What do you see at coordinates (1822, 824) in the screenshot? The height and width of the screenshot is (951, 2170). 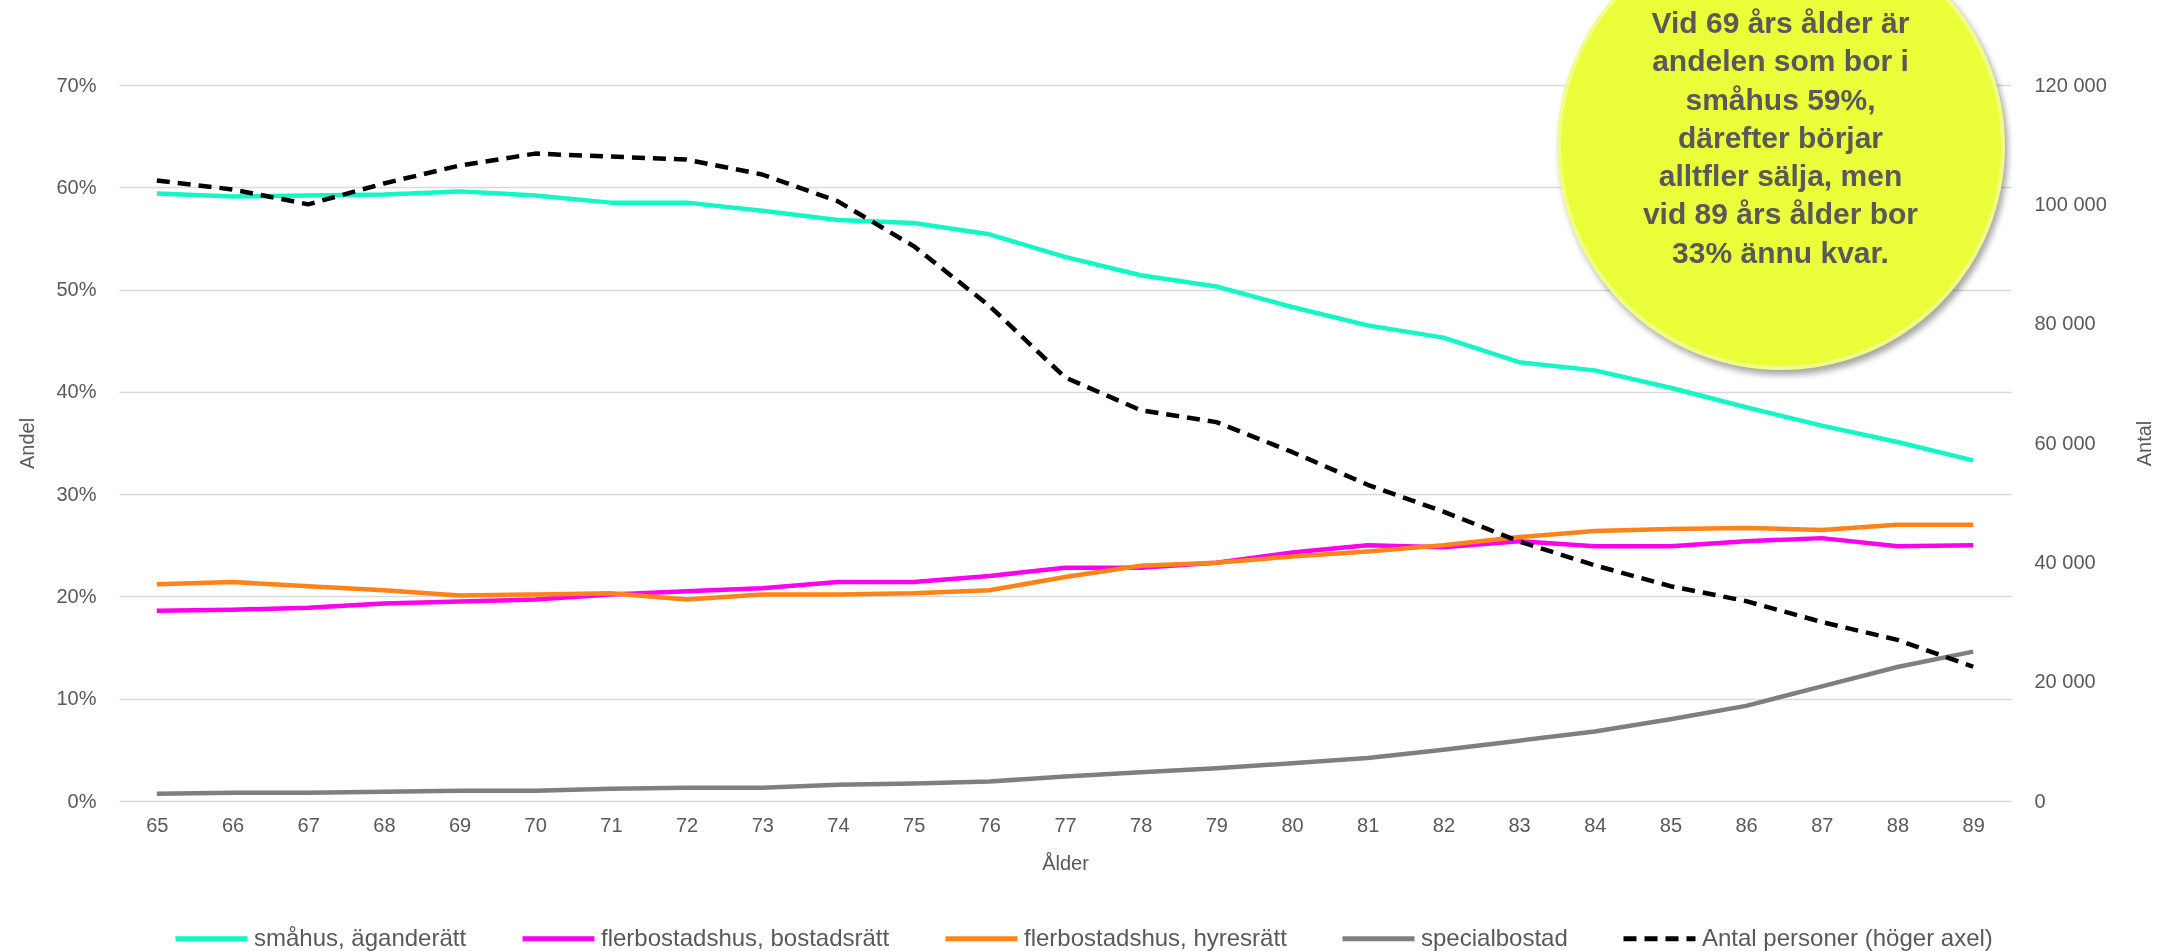 I see `x-tick-label: 87` at bounding box center [1822, 824].